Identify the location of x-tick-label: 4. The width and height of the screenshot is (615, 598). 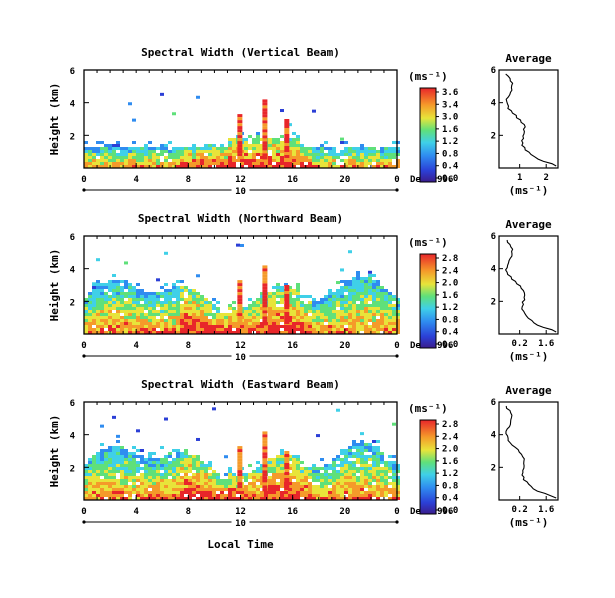
(136, 180).